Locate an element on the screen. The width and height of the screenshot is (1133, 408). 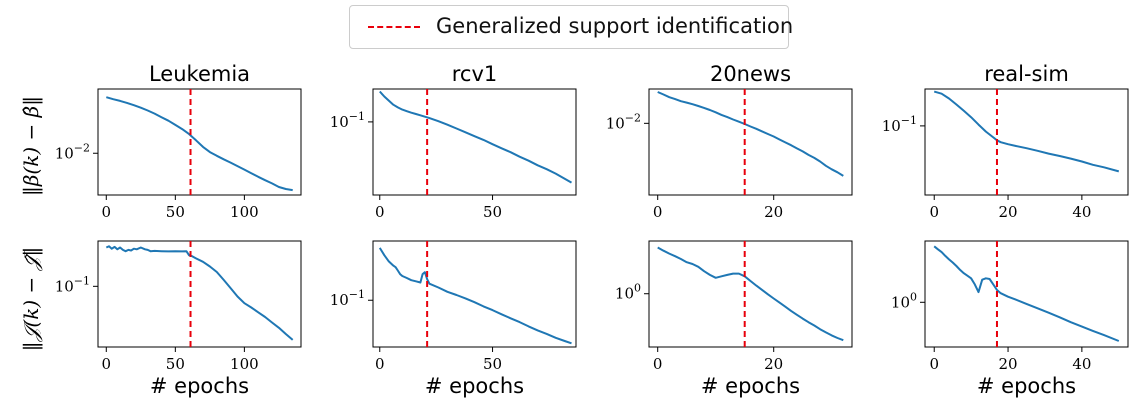
panel-top-leukemia: 0 50 100 10⁻² Leukemia is located at coordinates (178, 141).